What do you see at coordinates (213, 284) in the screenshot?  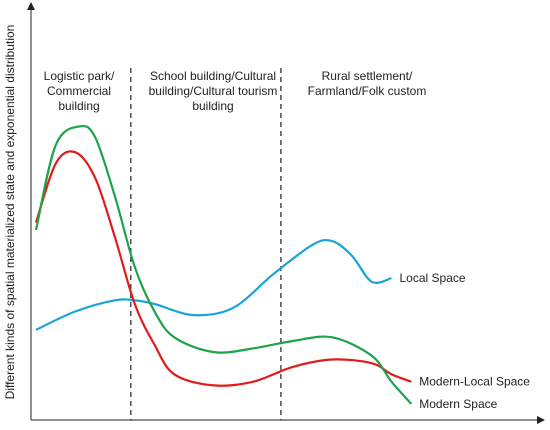 I see `series-line-local-space` at bounding box center [213, 284].